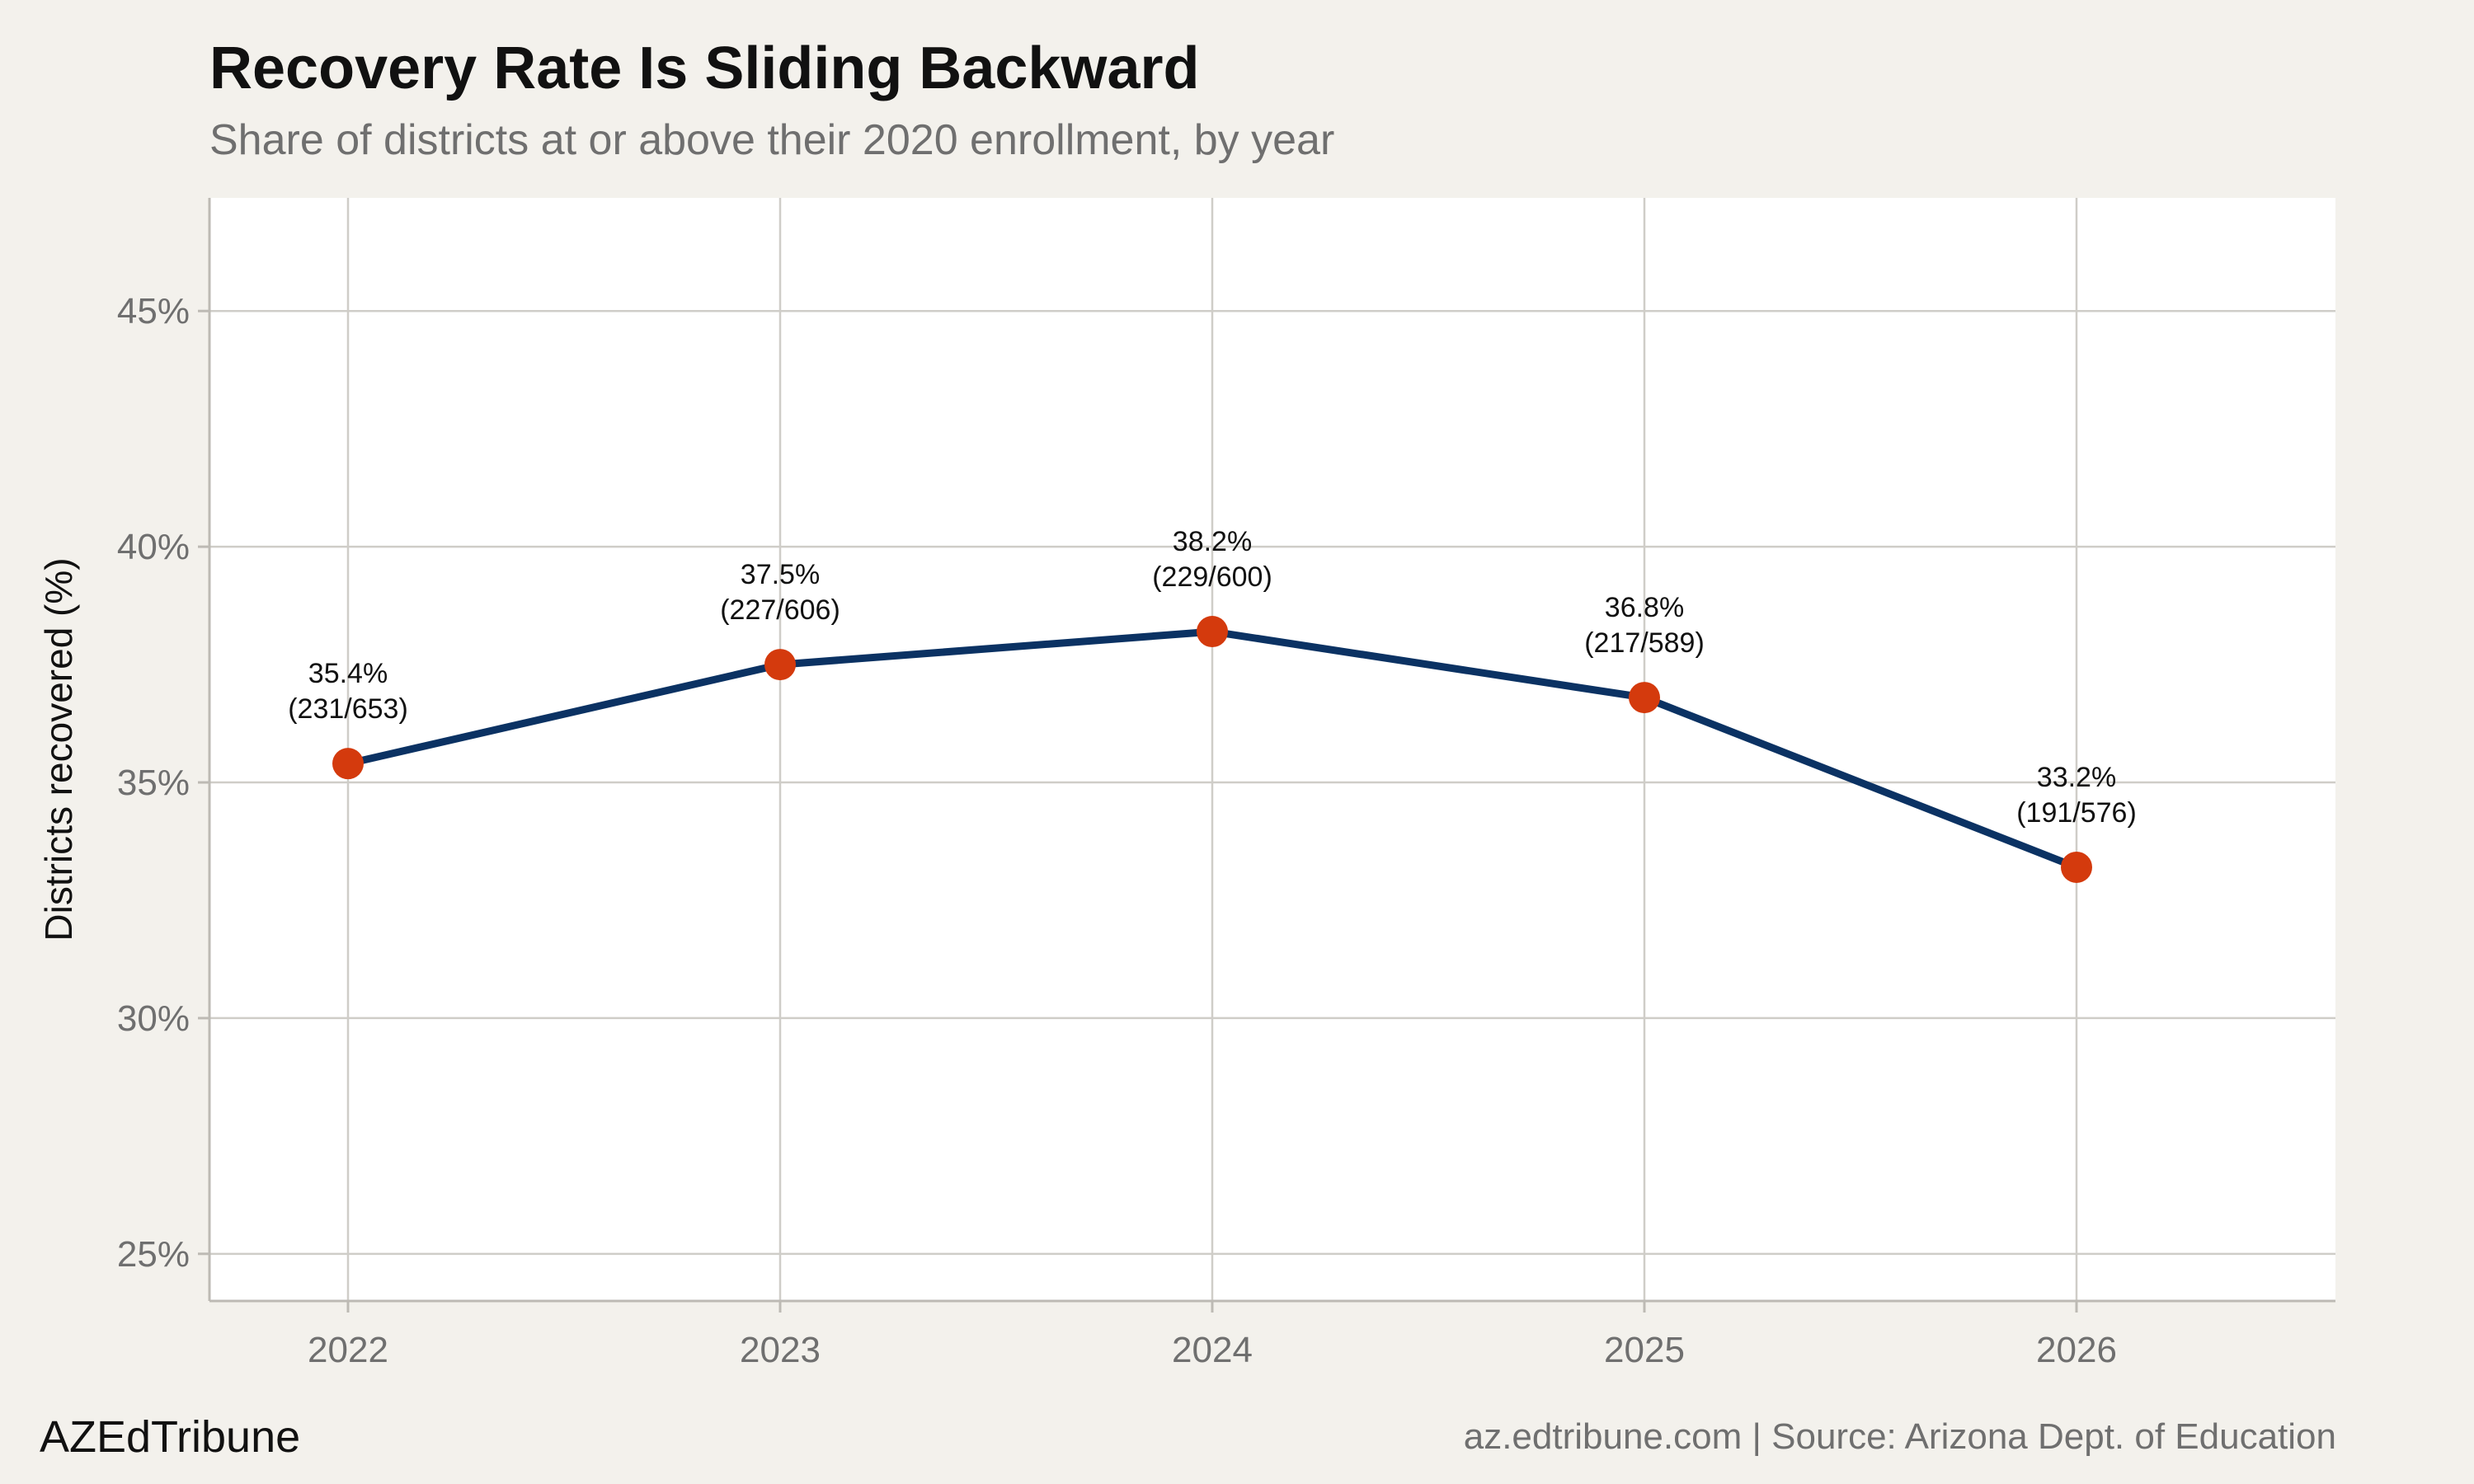  I want to click on x-tick-label: 2022, so click(348, 1350).